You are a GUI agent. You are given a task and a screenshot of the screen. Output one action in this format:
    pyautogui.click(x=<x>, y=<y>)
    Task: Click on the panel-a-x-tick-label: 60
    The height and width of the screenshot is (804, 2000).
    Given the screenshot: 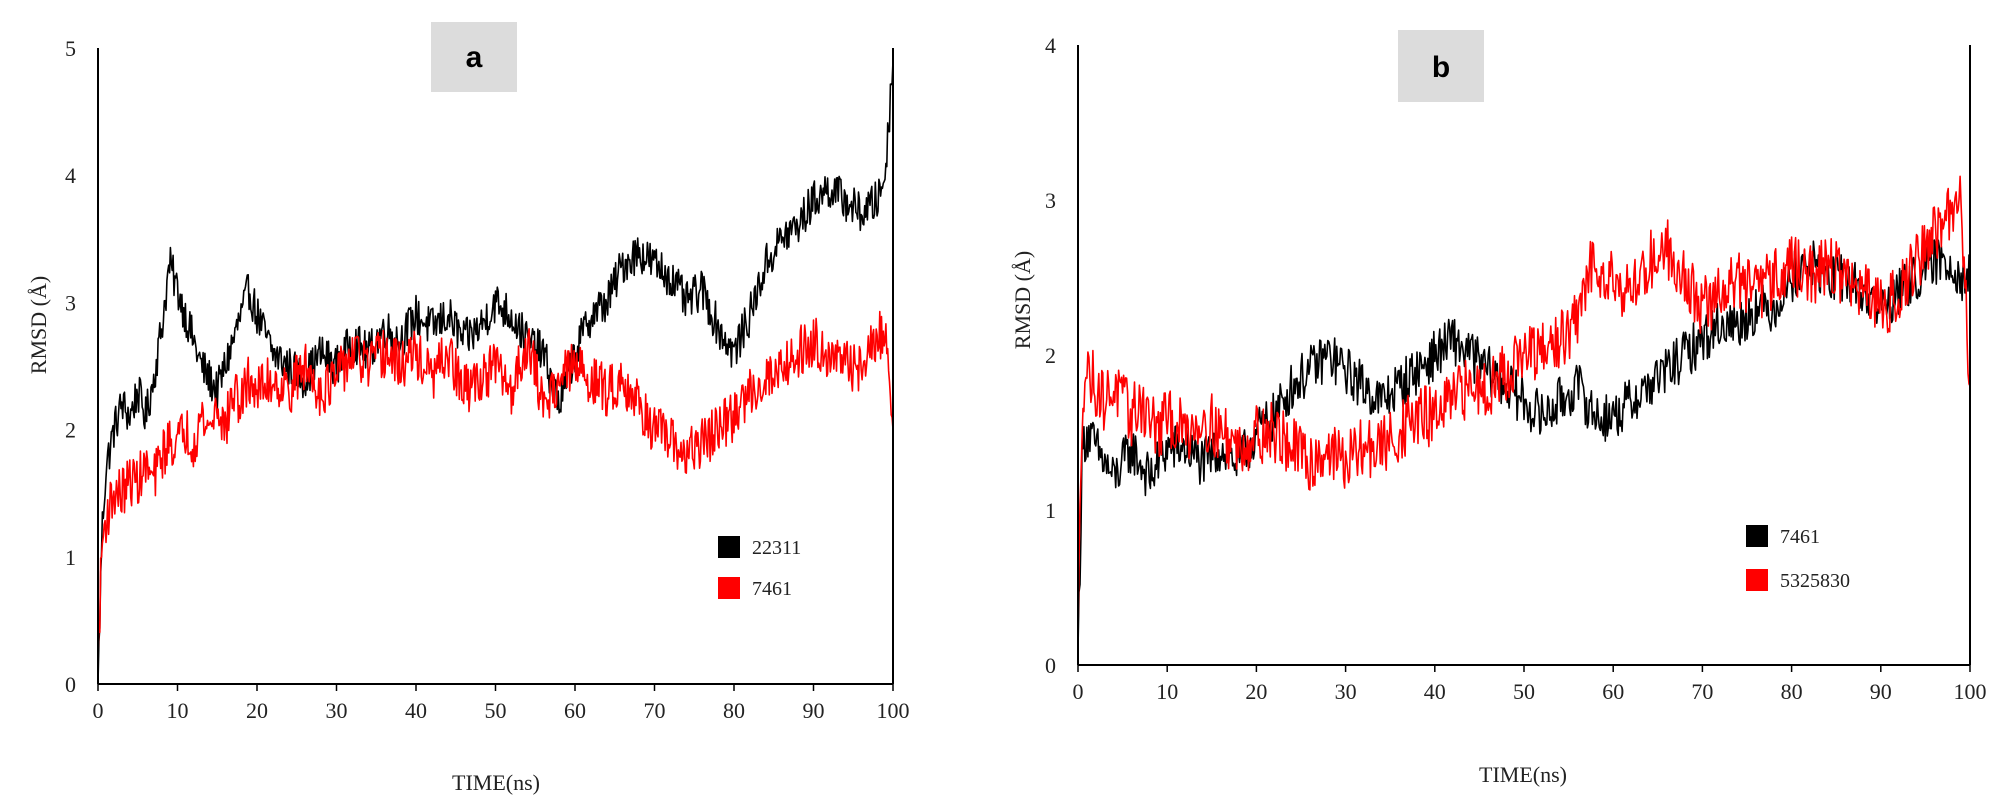 What is the action you would take?
    pyautogui.click(x=575, y=710)
    